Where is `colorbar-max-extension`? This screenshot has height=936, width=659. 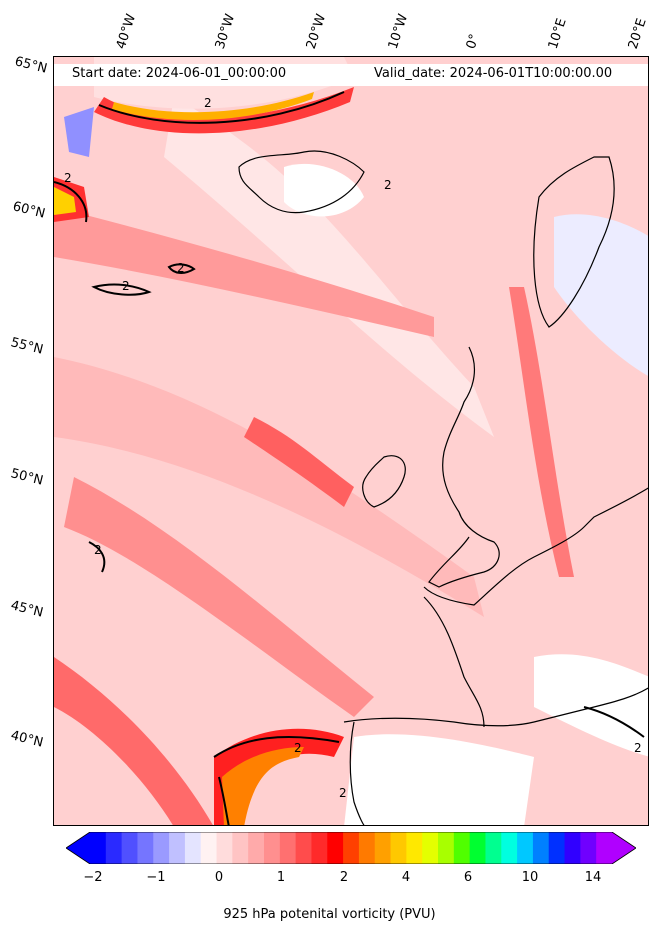 colorbar-max-extension is located at coordinates (624, 848).